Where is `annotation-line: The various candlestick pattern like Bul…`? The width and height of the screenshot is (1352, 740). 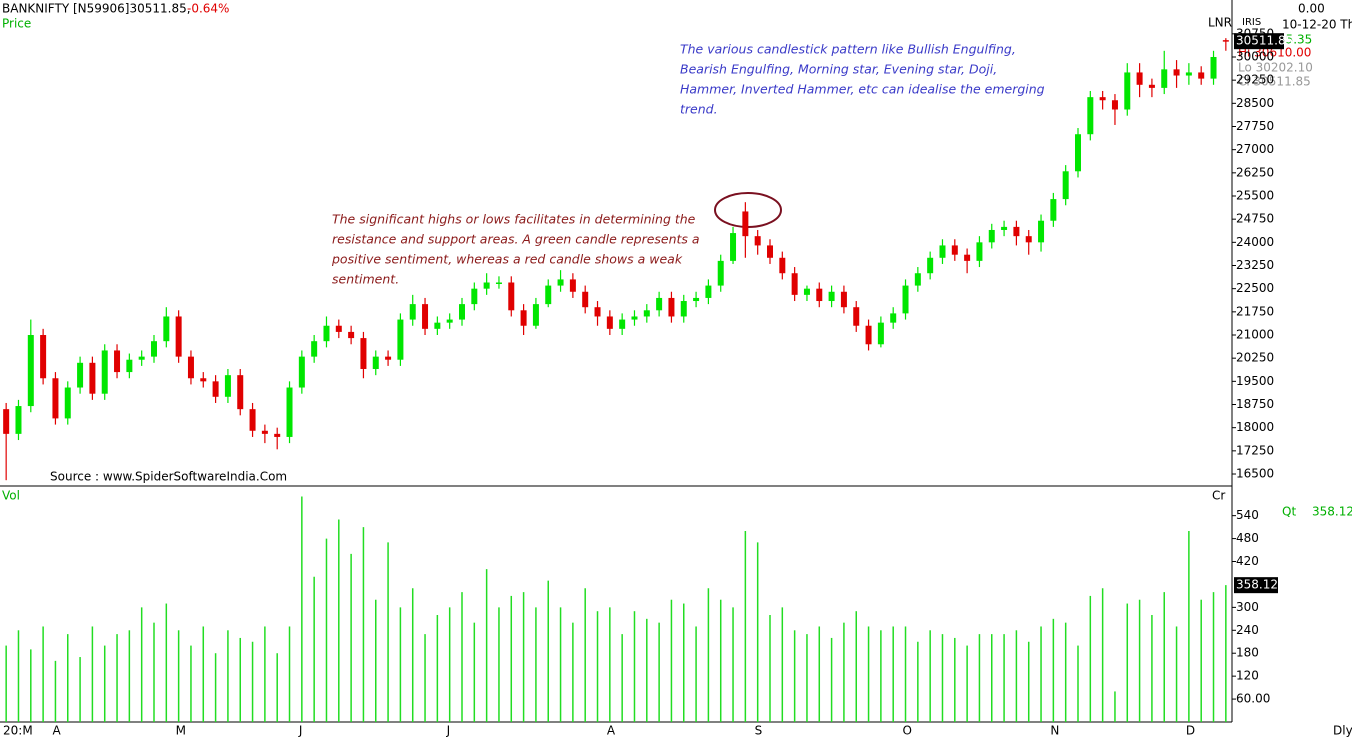 annotation-line: The various candlestick pattern like Bul… is located at coordinates (848, 49).